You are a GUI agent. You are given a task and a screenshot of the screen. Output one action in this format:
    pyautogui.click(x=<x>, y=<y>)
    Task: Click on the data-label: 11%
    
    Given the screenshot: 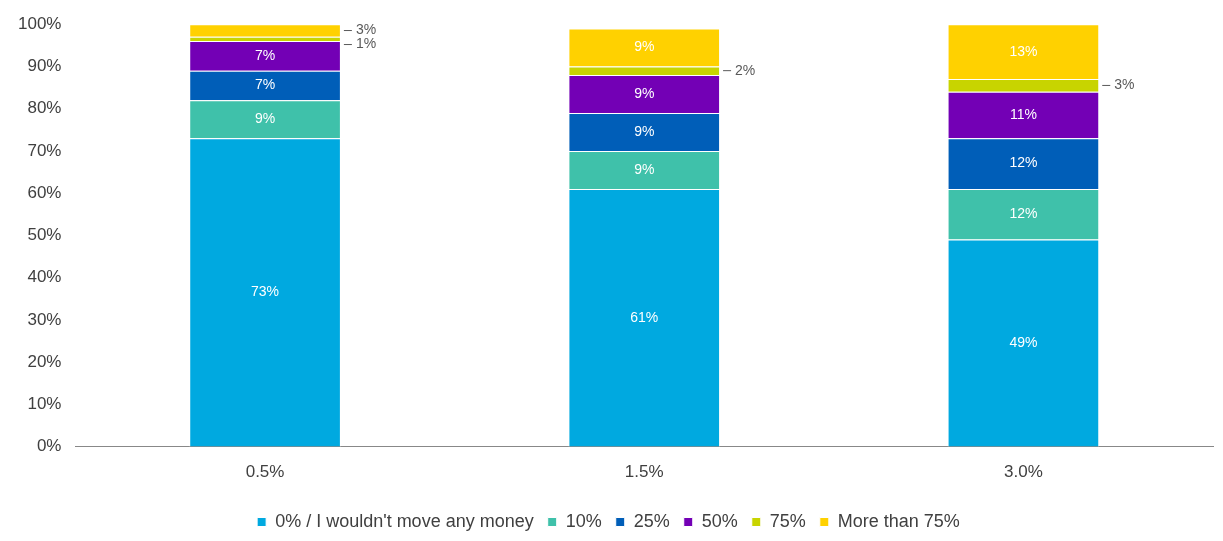 What is the action you would take?
    pyautogui.click(x=1023, y=113)
    